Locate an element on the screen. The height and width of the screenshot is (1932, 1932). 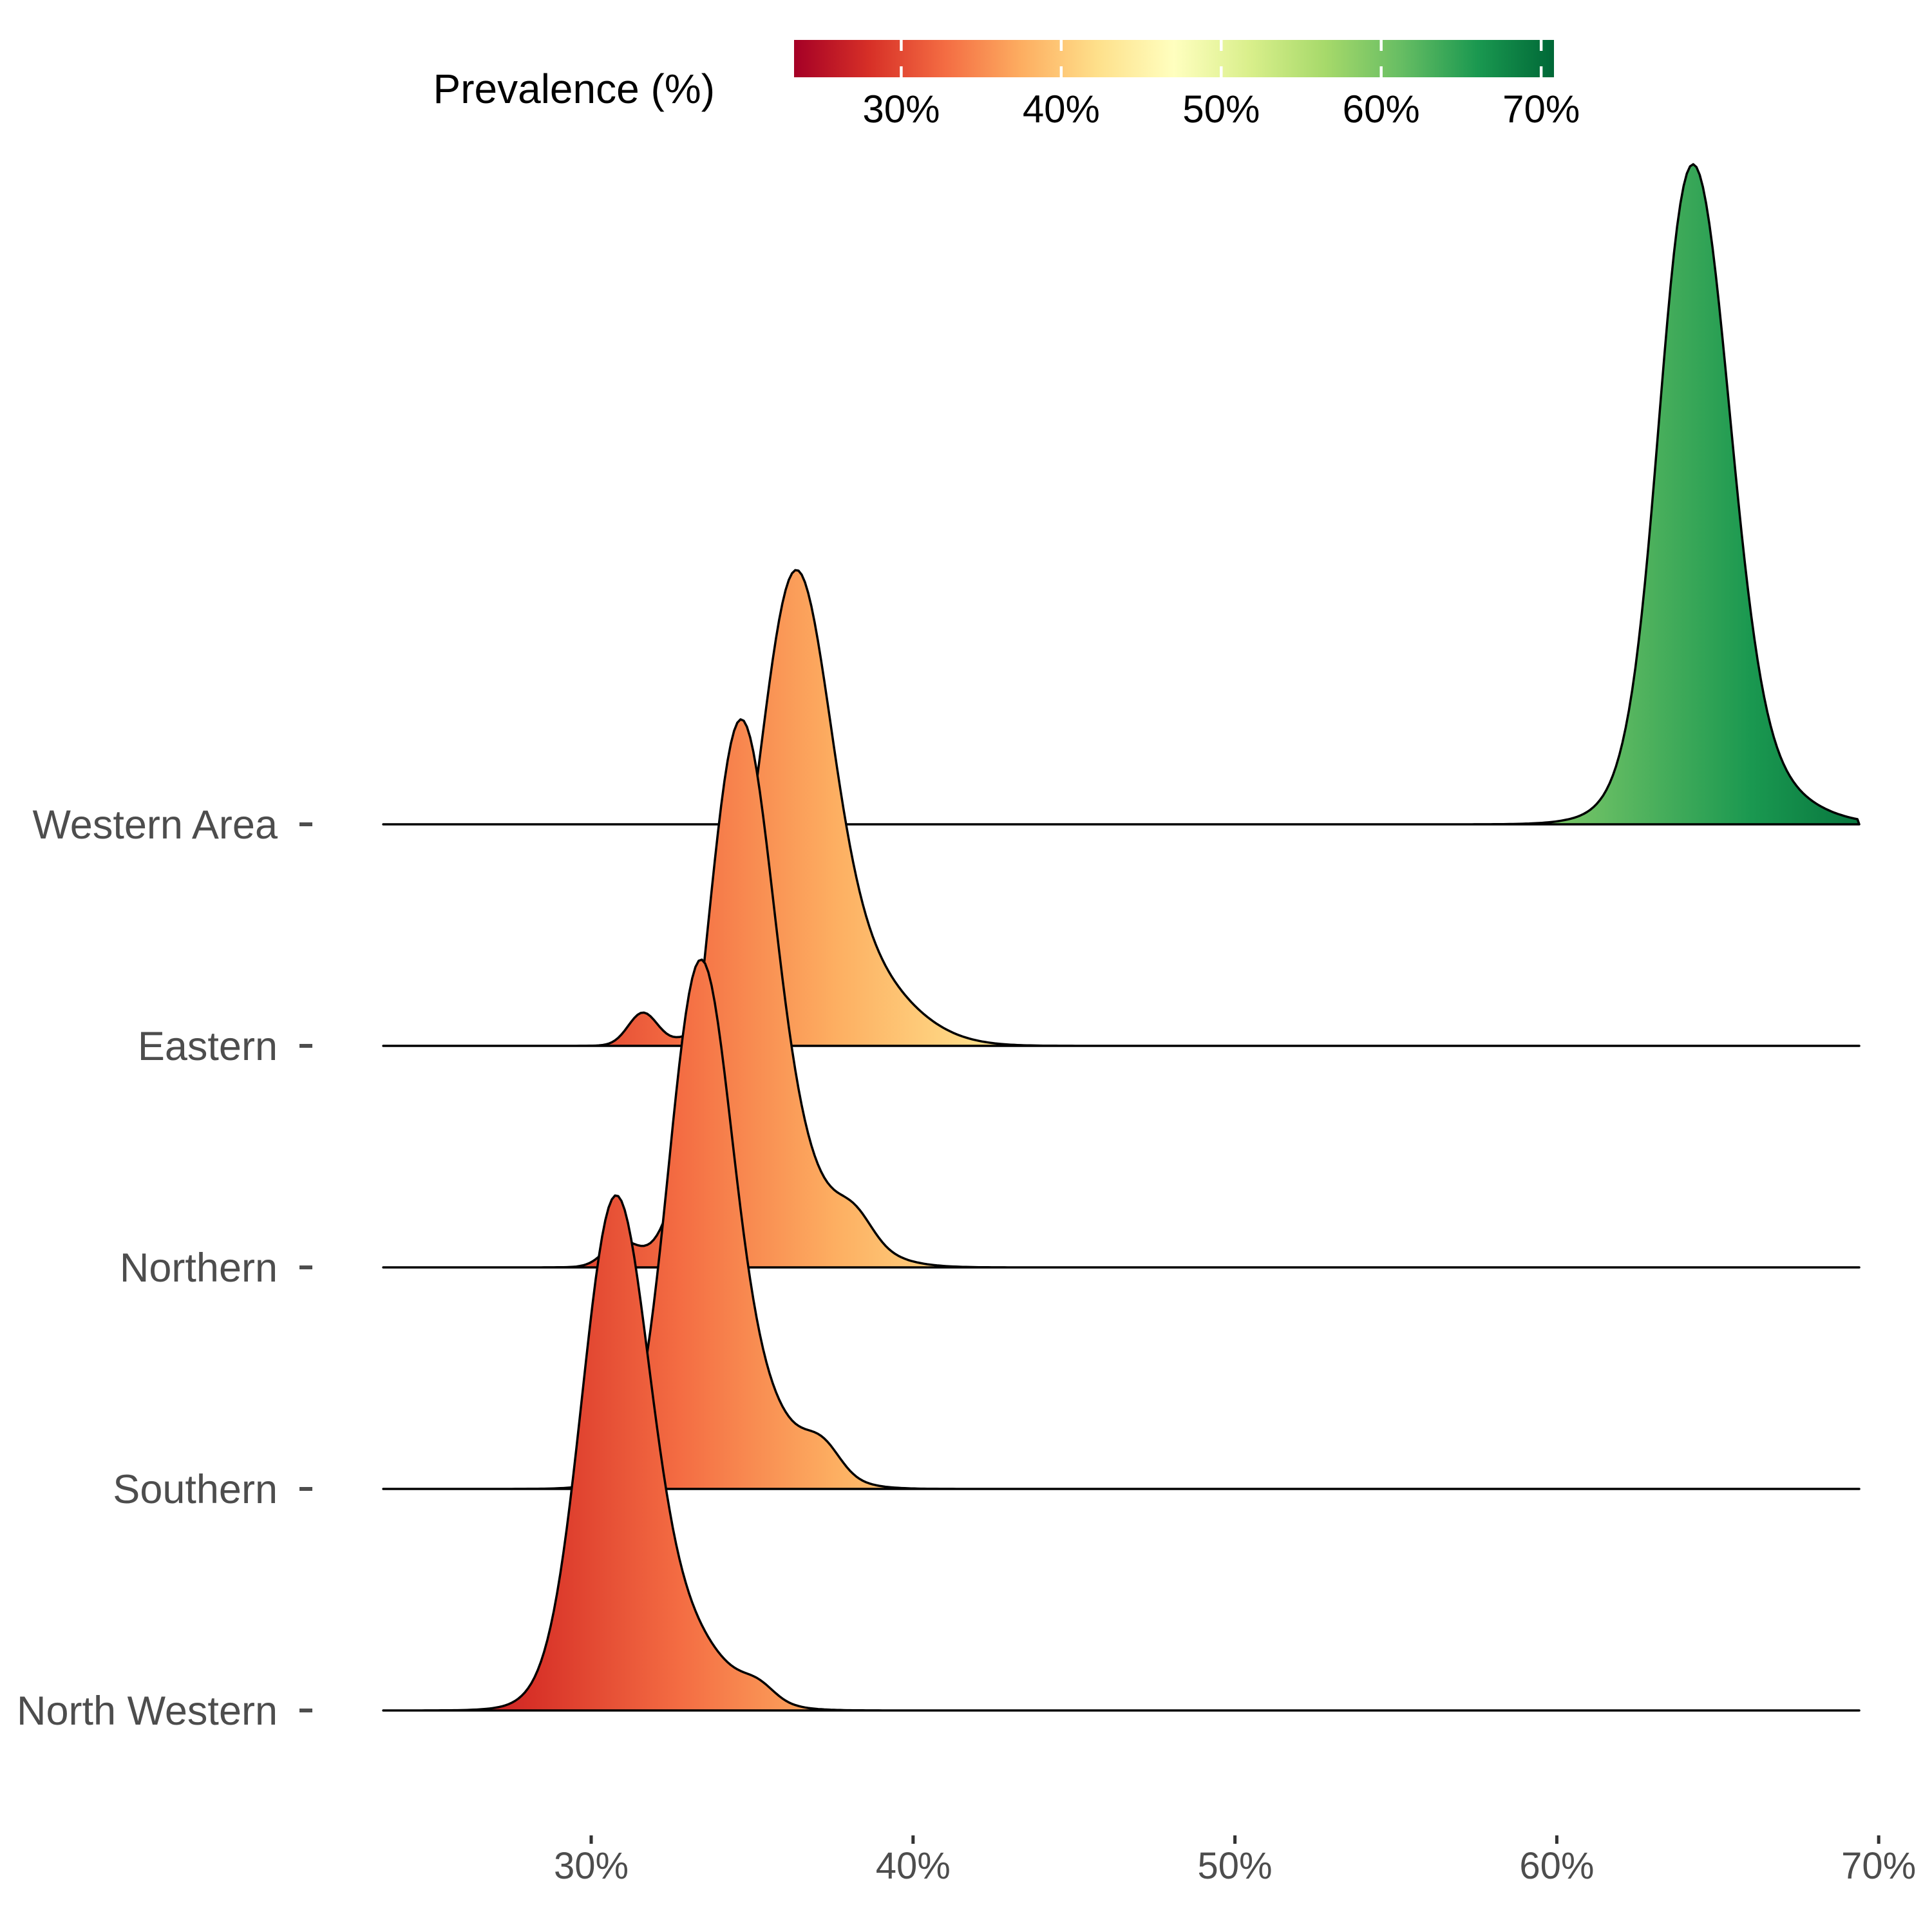
region-label-western-area: Western Area is located at coordinates (155, 825).